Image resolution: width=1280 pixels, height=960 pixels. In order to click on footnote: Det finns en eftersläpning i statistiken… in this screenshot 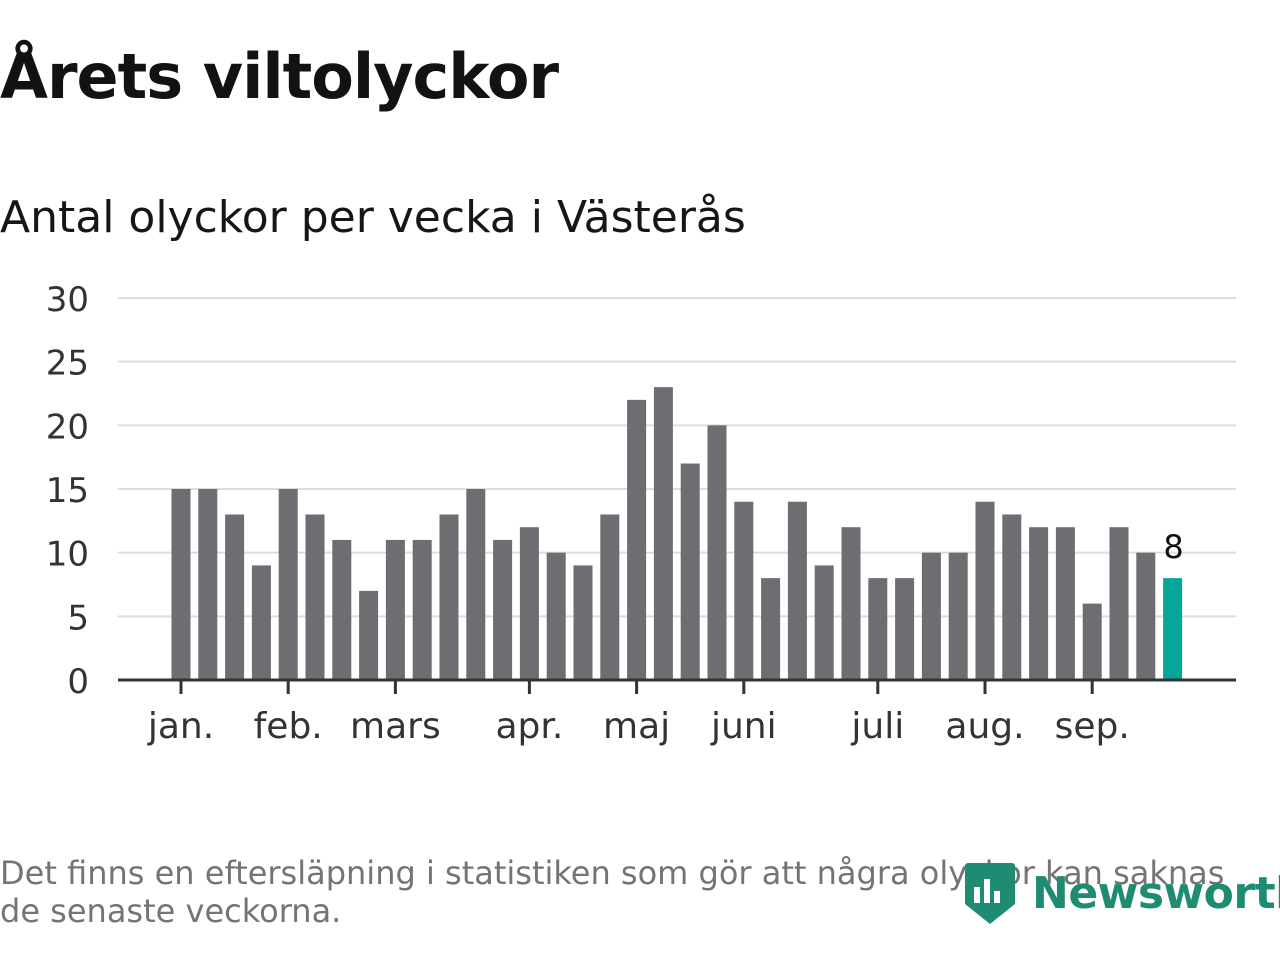, I will do `click(612, 892)`.